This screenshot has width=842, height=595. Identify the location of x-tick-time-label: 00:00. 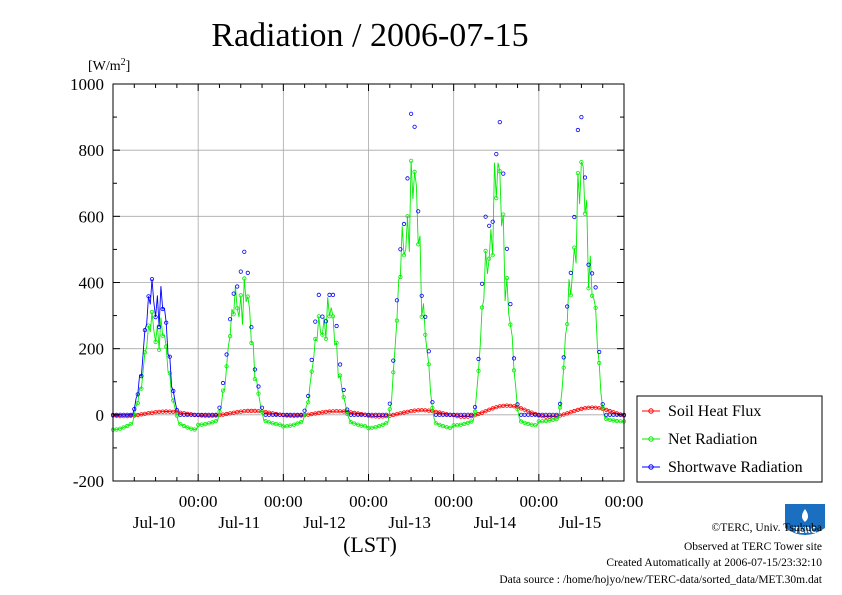
(538, 501).